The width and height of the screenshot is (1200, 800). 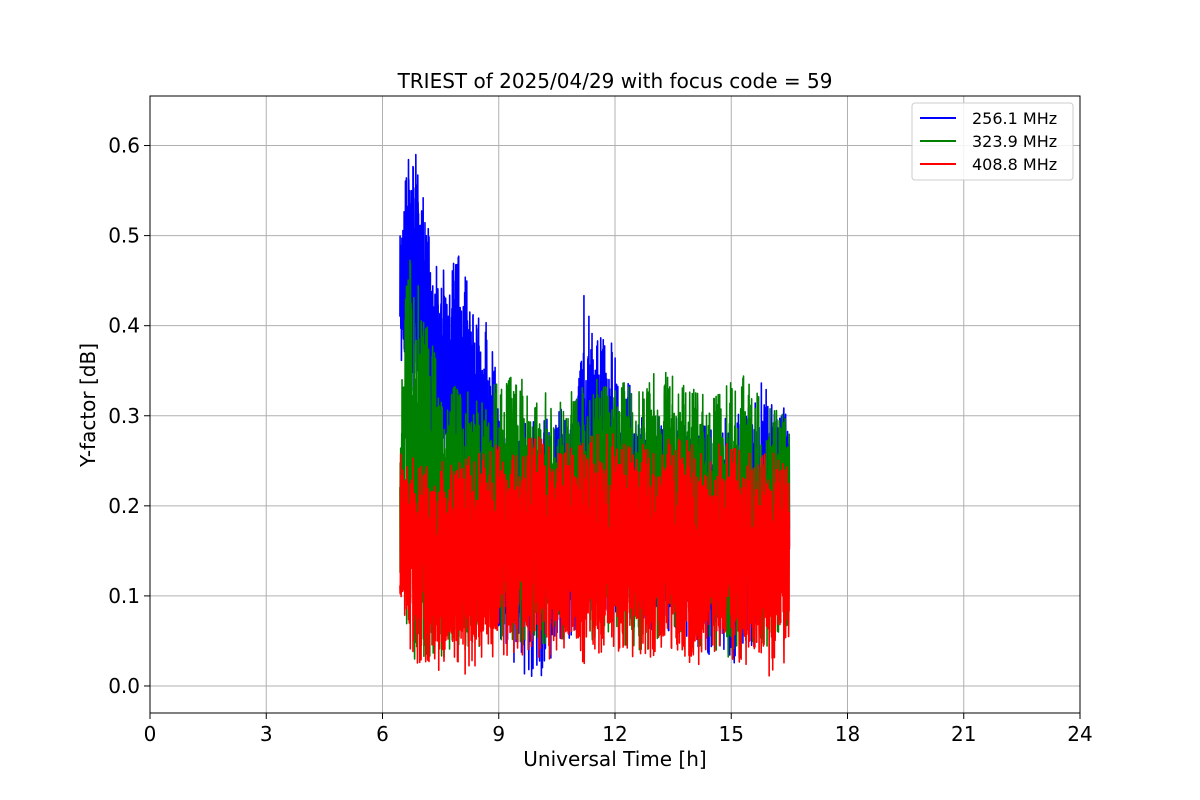 What do you see at coordinates (266, 734) in the screenshot?
I see `x-tick-label: 3` at bounding box center [266, 734].